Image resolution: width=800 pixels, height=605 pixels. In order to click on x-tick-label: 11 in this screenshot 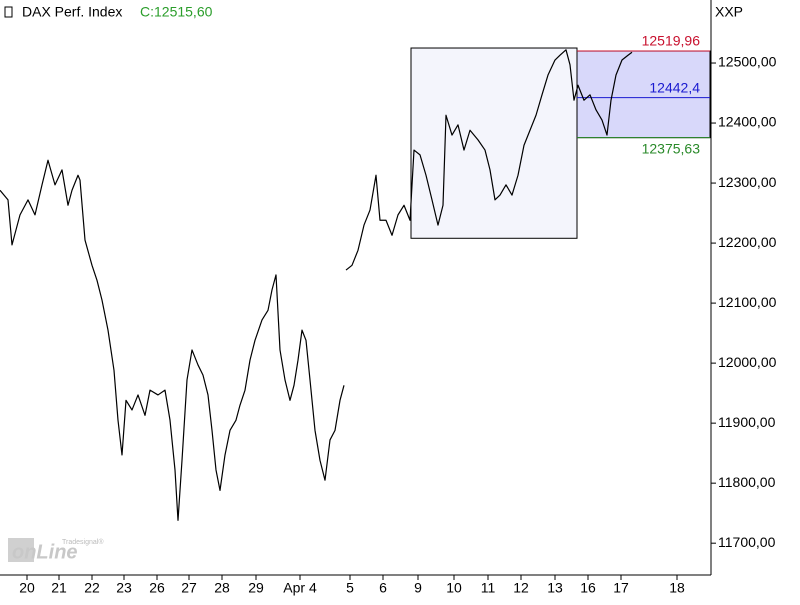, I will do `click(488, 588)`.